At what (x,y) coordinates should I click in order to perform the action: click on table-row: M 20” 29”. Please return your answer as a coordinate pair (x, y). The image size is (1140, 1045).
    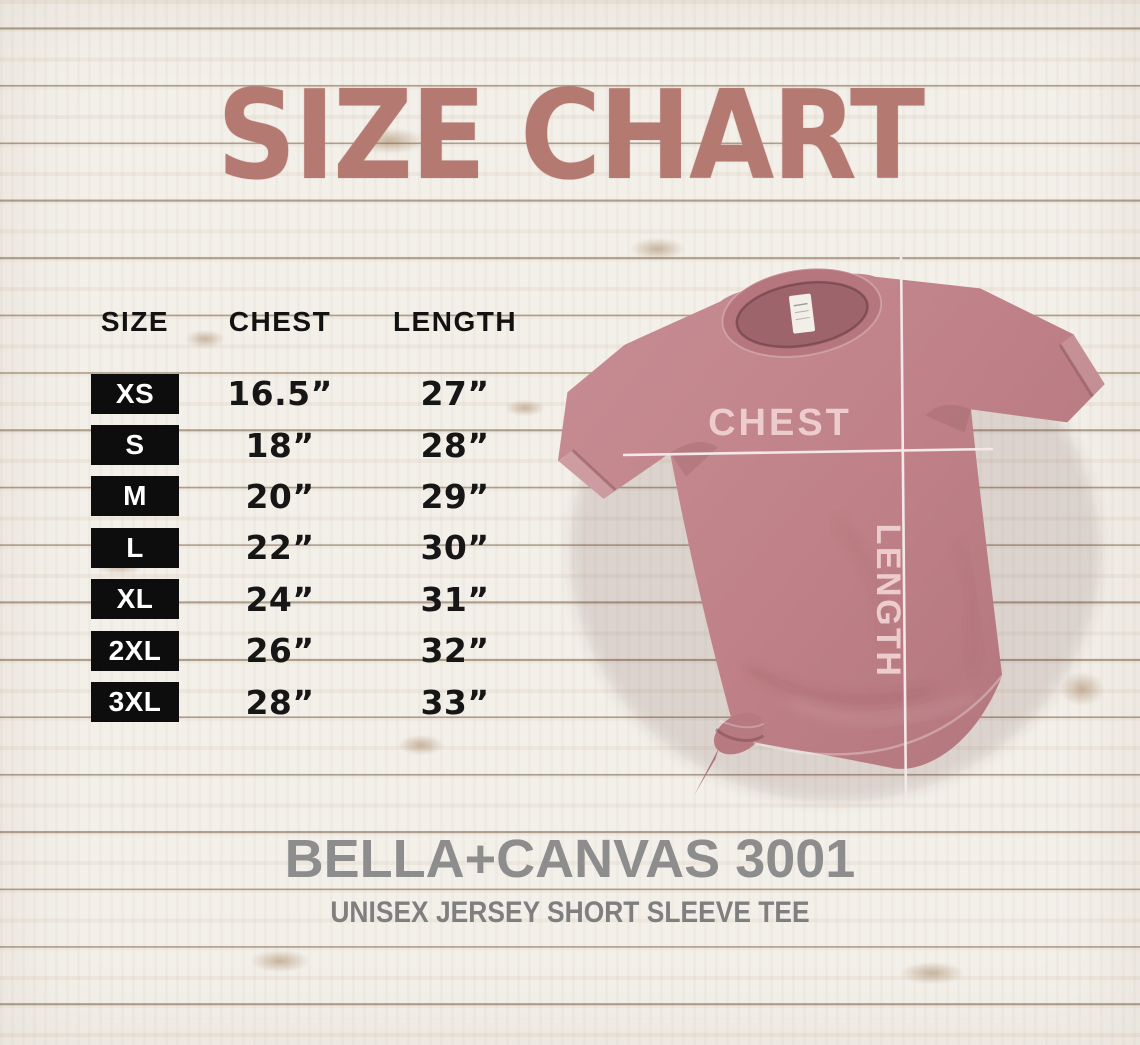
    Looking at the image, I should click on (310, 496).